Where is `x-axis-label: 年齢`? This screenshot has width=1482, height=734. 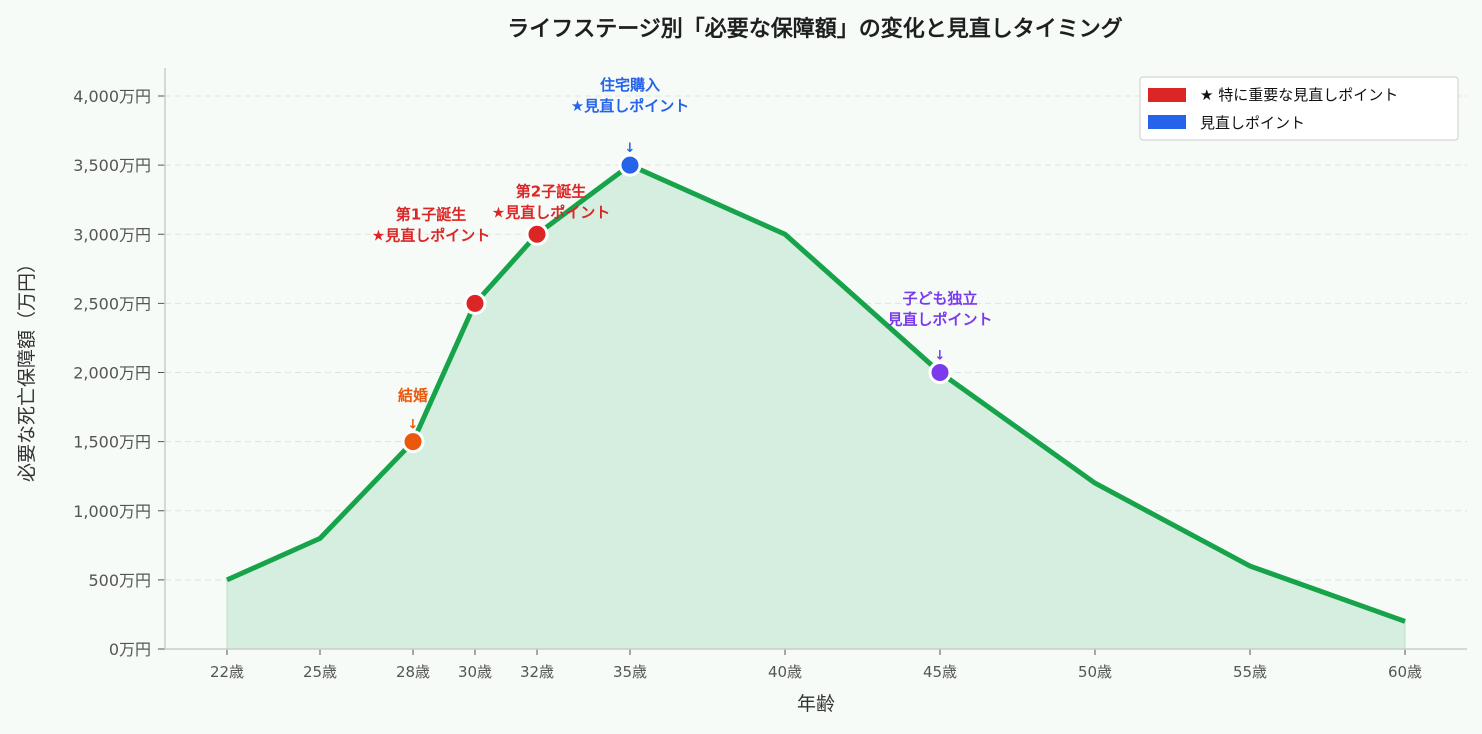 x-axis-label: 年齢 is located at coordinates (816, 704).